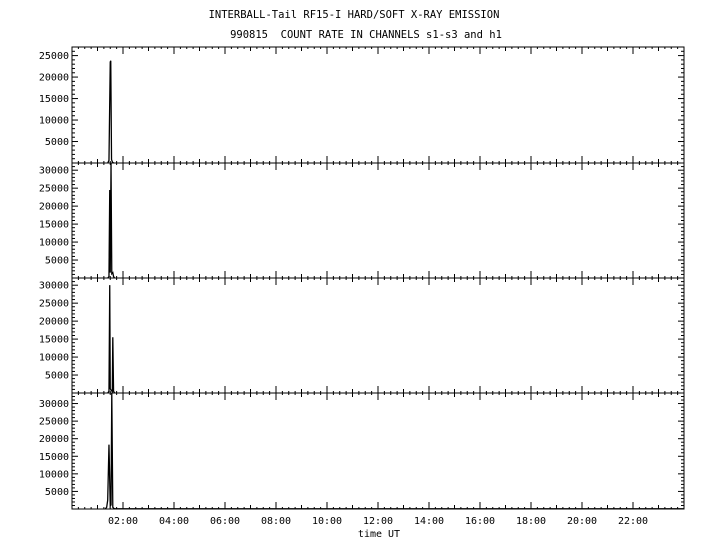 The width and height of the screenshot is (720, 550). What do you see at coordinates (429, 521) in the screenshot?
I see `x-tick-label: 14:00` at bounding box center [429, 521].